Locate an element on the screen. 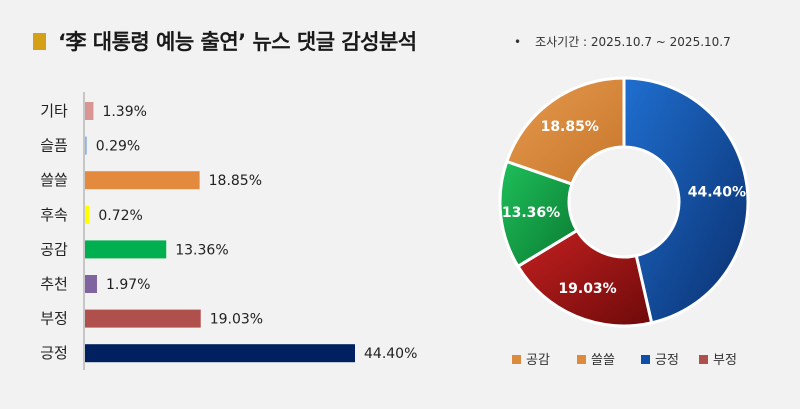 The image size is (800, 409). bar-category-label: 쓸쓸 is located at coordinates (54, 180).